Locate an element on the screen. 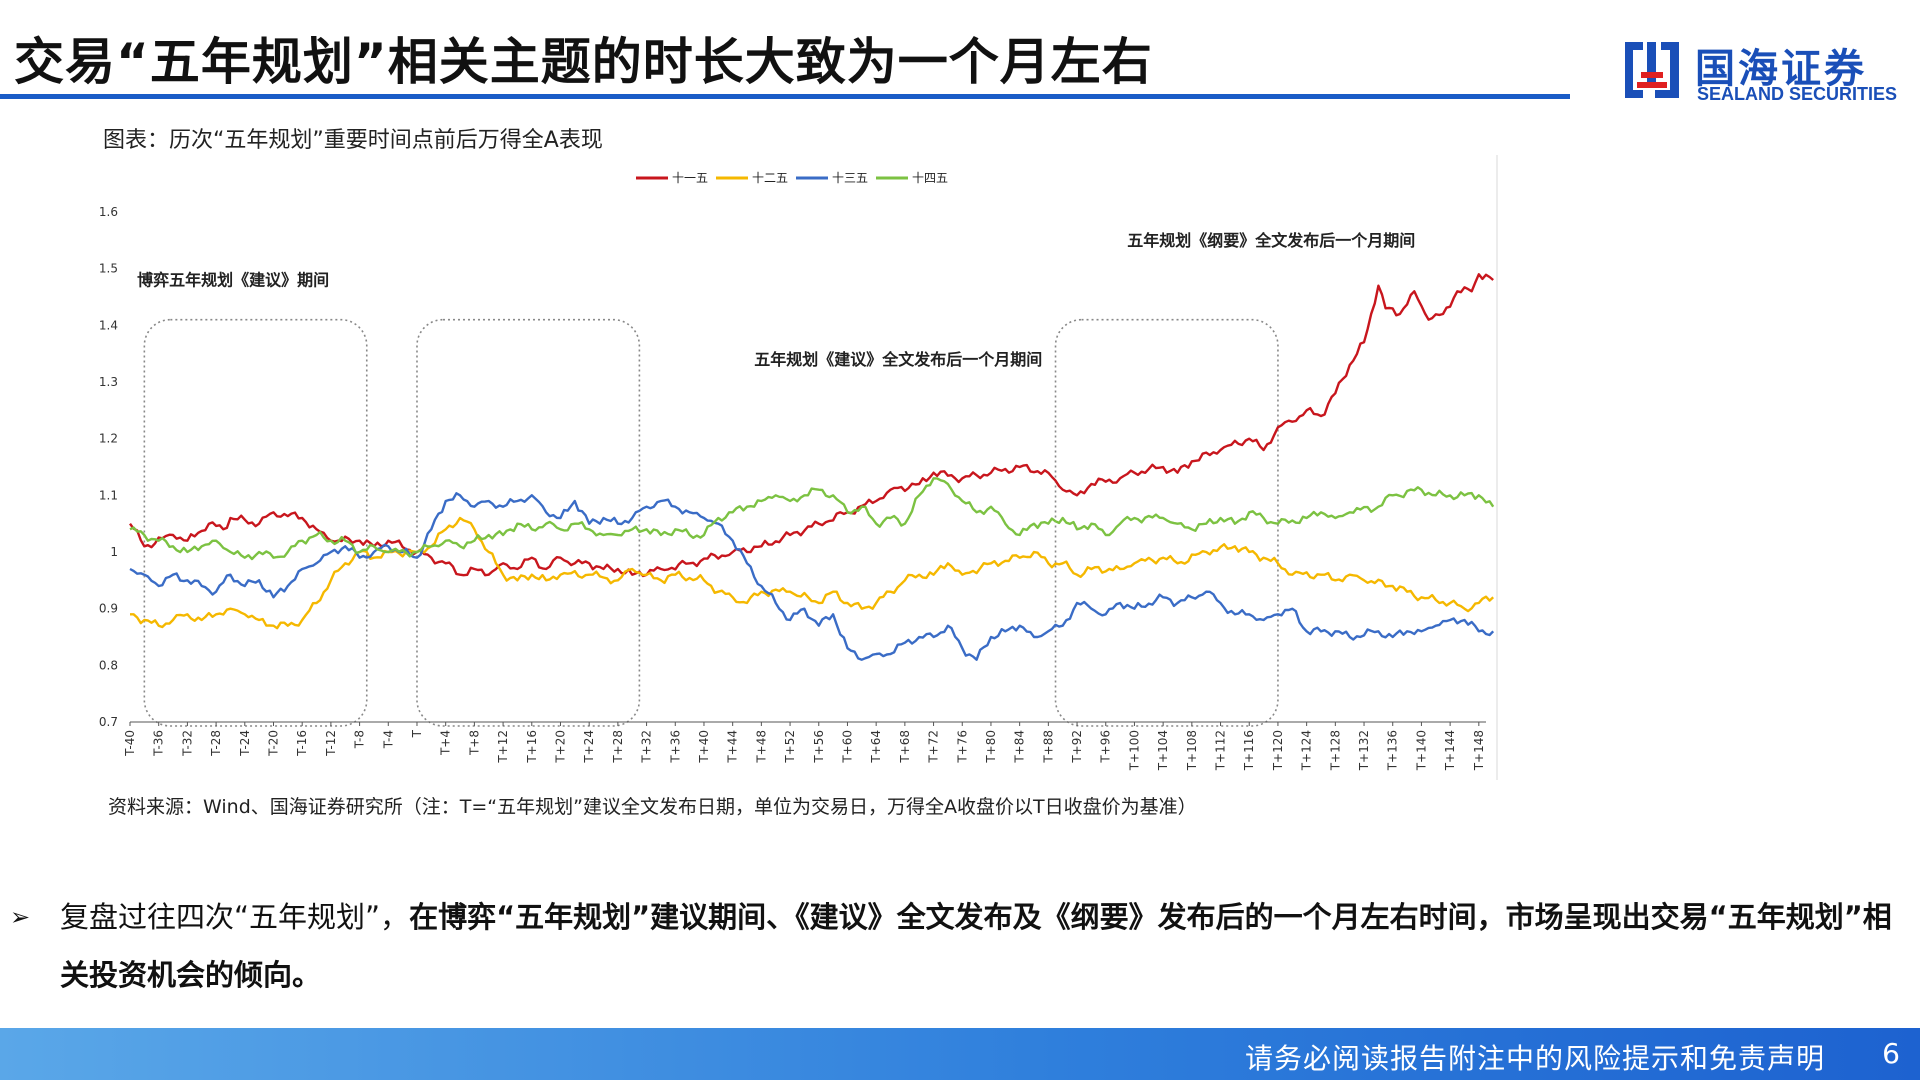 The width and height of the screenshot is (1920, 1080). x-tick-label: T+92 is located at coordinates (1077, 747).